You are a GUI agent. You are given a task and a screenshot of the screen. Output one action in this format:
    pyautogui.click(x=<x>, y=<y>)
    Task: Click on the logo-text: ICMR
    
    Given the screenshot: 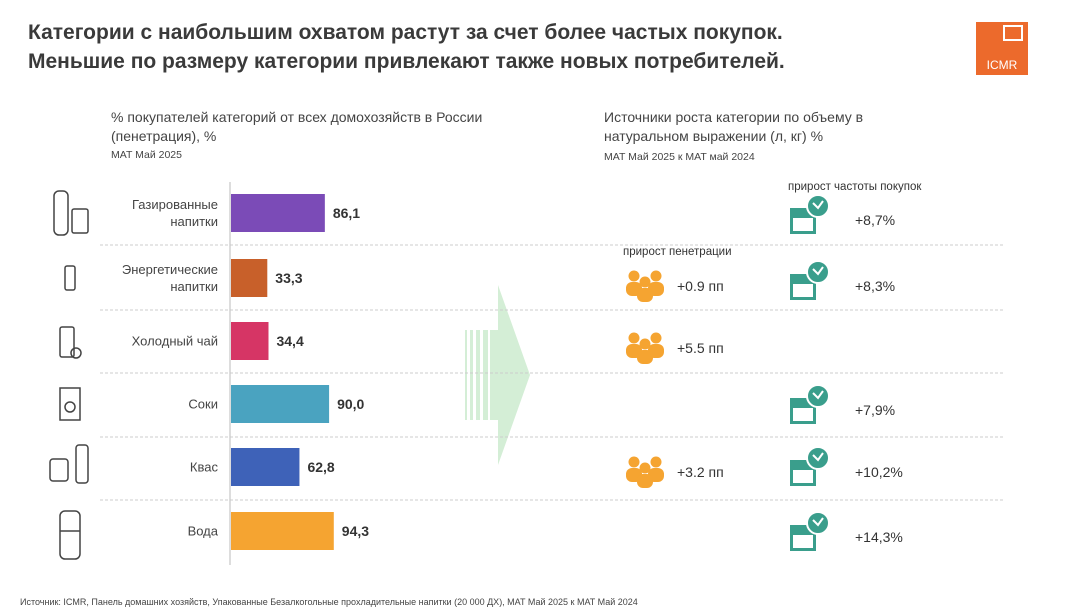 What is the action you would take?
    pyautogui.click(x=1002, y=65)
    